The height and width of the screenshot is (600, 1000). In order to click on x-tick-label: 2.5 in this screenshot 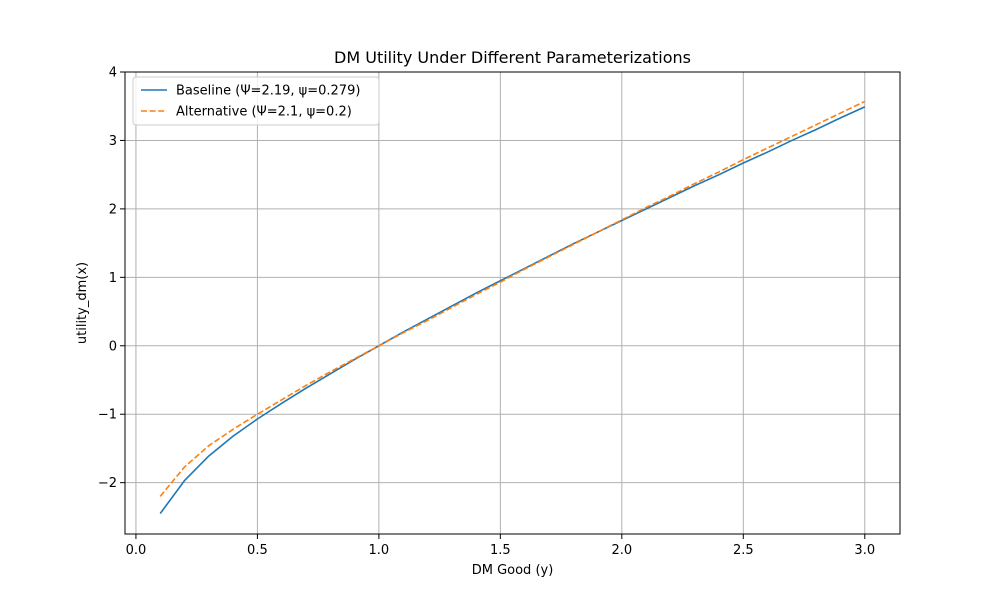, I will do `click(743, 550)`.